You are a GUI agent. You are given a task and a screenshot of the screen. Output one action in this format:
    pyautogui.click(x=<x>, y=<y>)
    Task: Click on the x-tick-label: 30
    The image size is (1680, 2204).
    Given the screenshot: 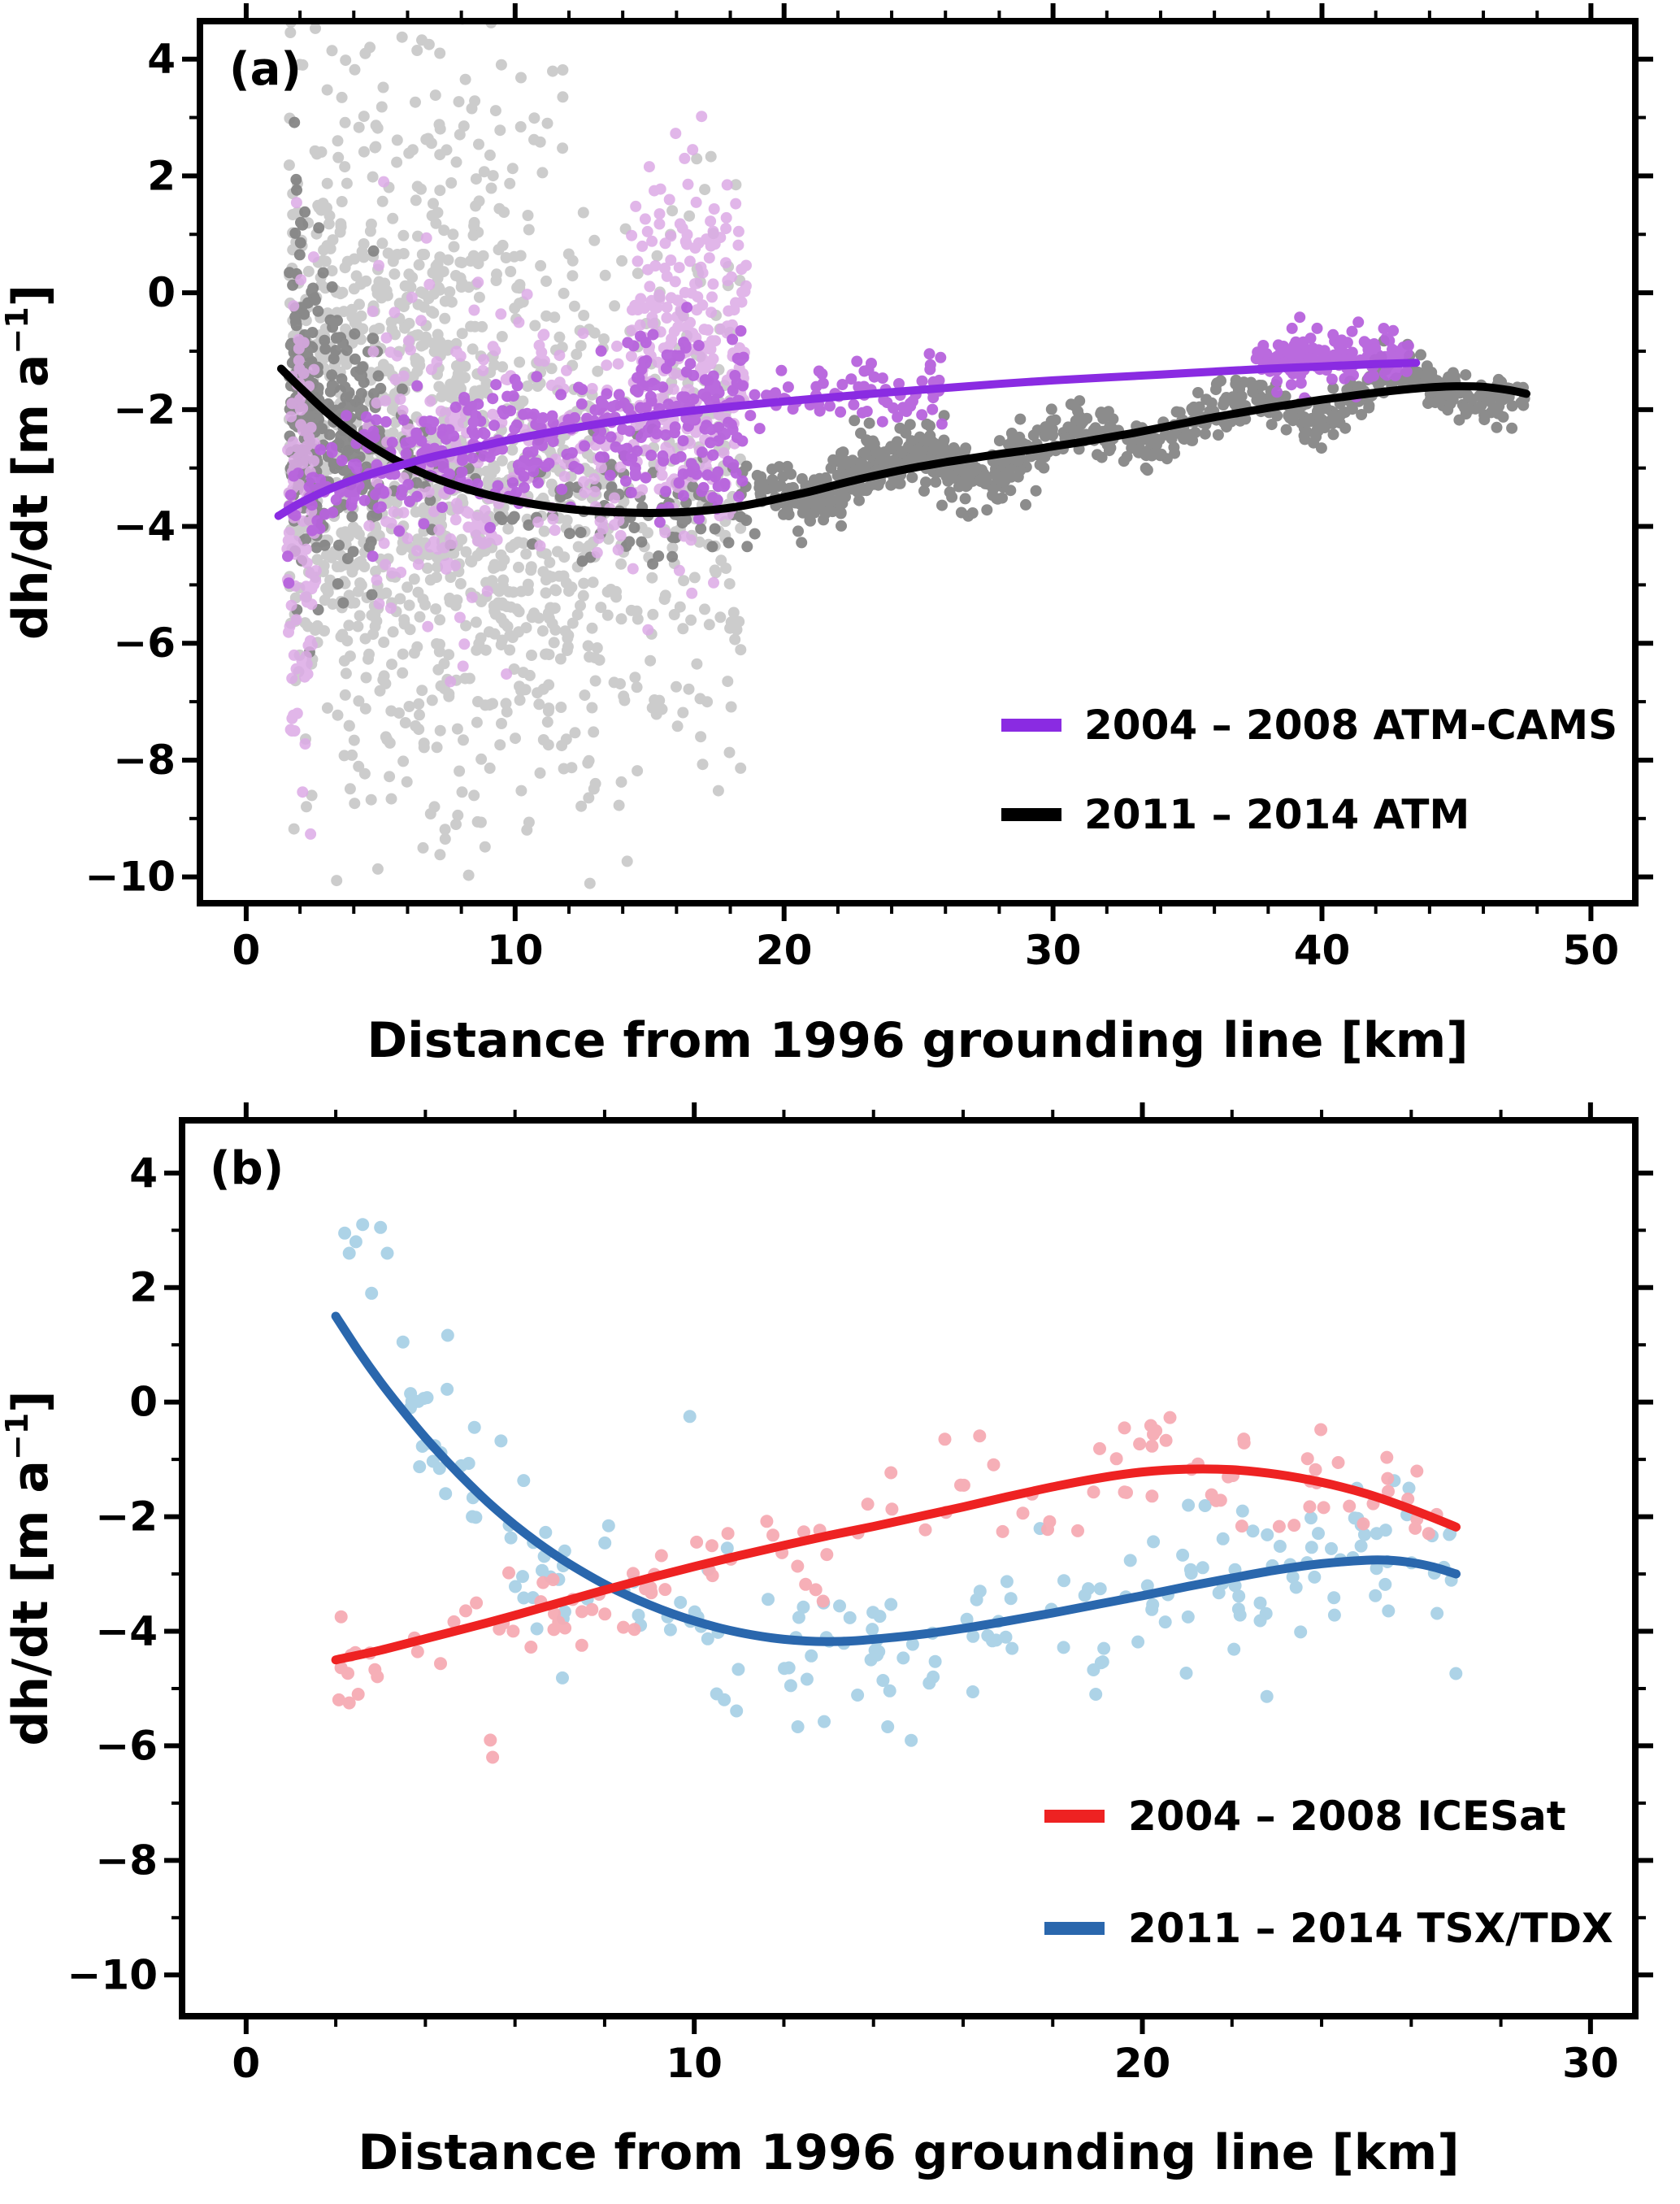 What is the action you would take?
    pyautogui.click(x=1053, y=951)
    